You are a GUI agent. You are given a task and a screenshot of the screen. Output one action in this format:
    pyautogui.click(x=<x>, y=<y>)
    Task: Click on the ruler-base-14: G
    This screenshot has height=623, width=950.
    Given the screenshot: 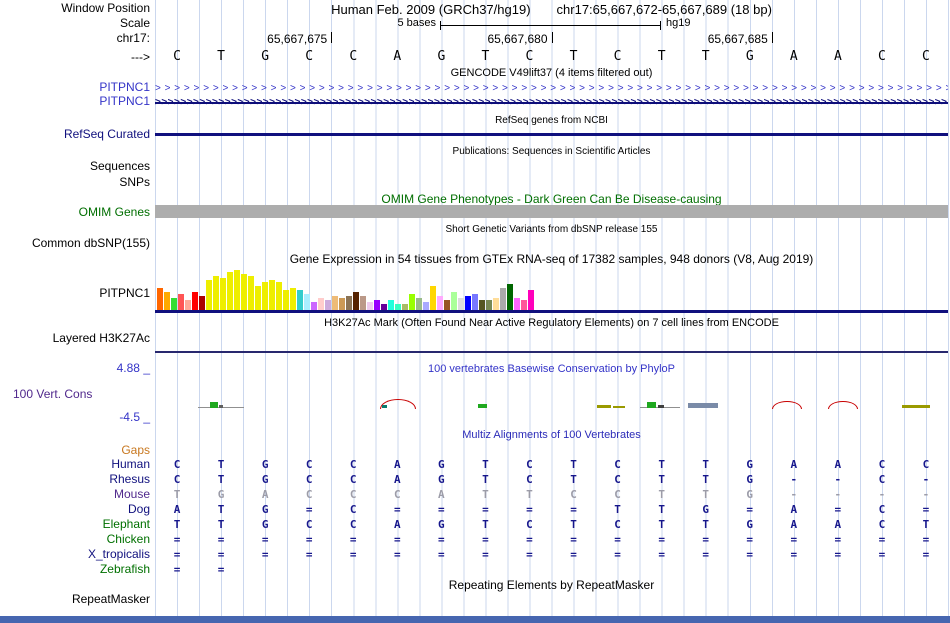 What is the action you would take?
    pyautogui.click(x=749, y=56)
    